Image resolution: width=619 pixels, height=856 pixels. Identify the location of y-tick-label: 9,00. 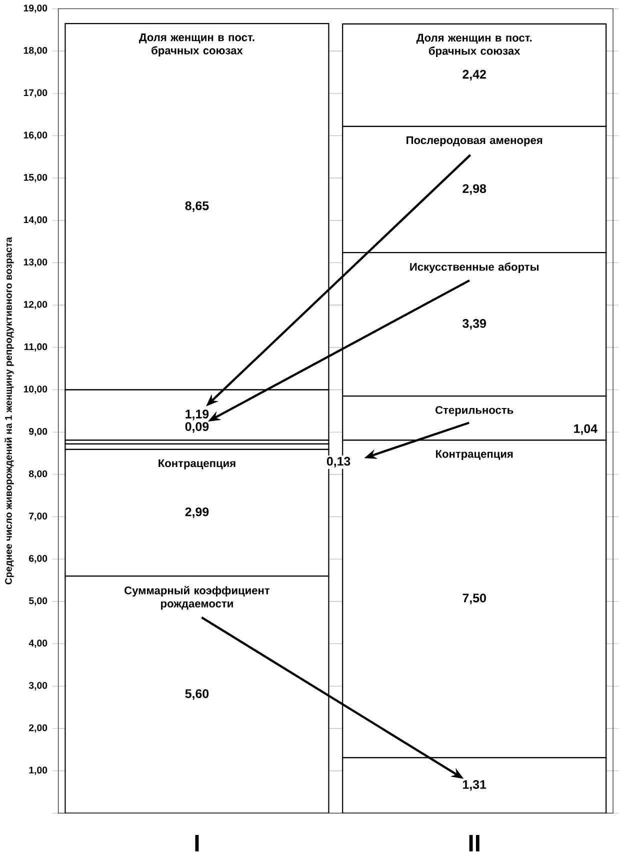
(38, 432).